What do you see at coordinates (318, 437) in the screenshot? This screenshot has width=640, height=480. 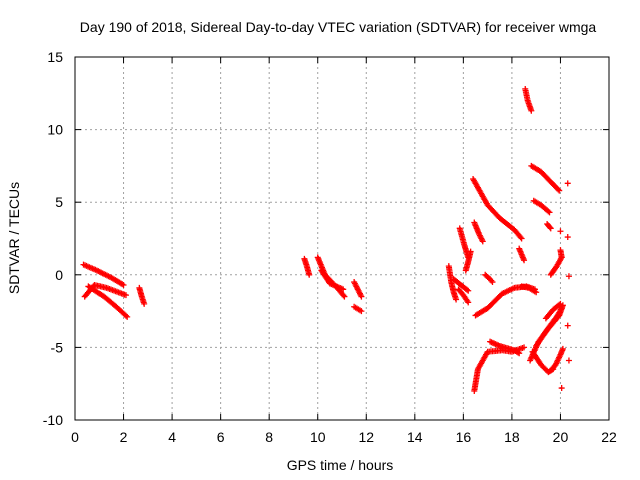 I see `x-tick-label: 10` at bounding box center [318, 437].